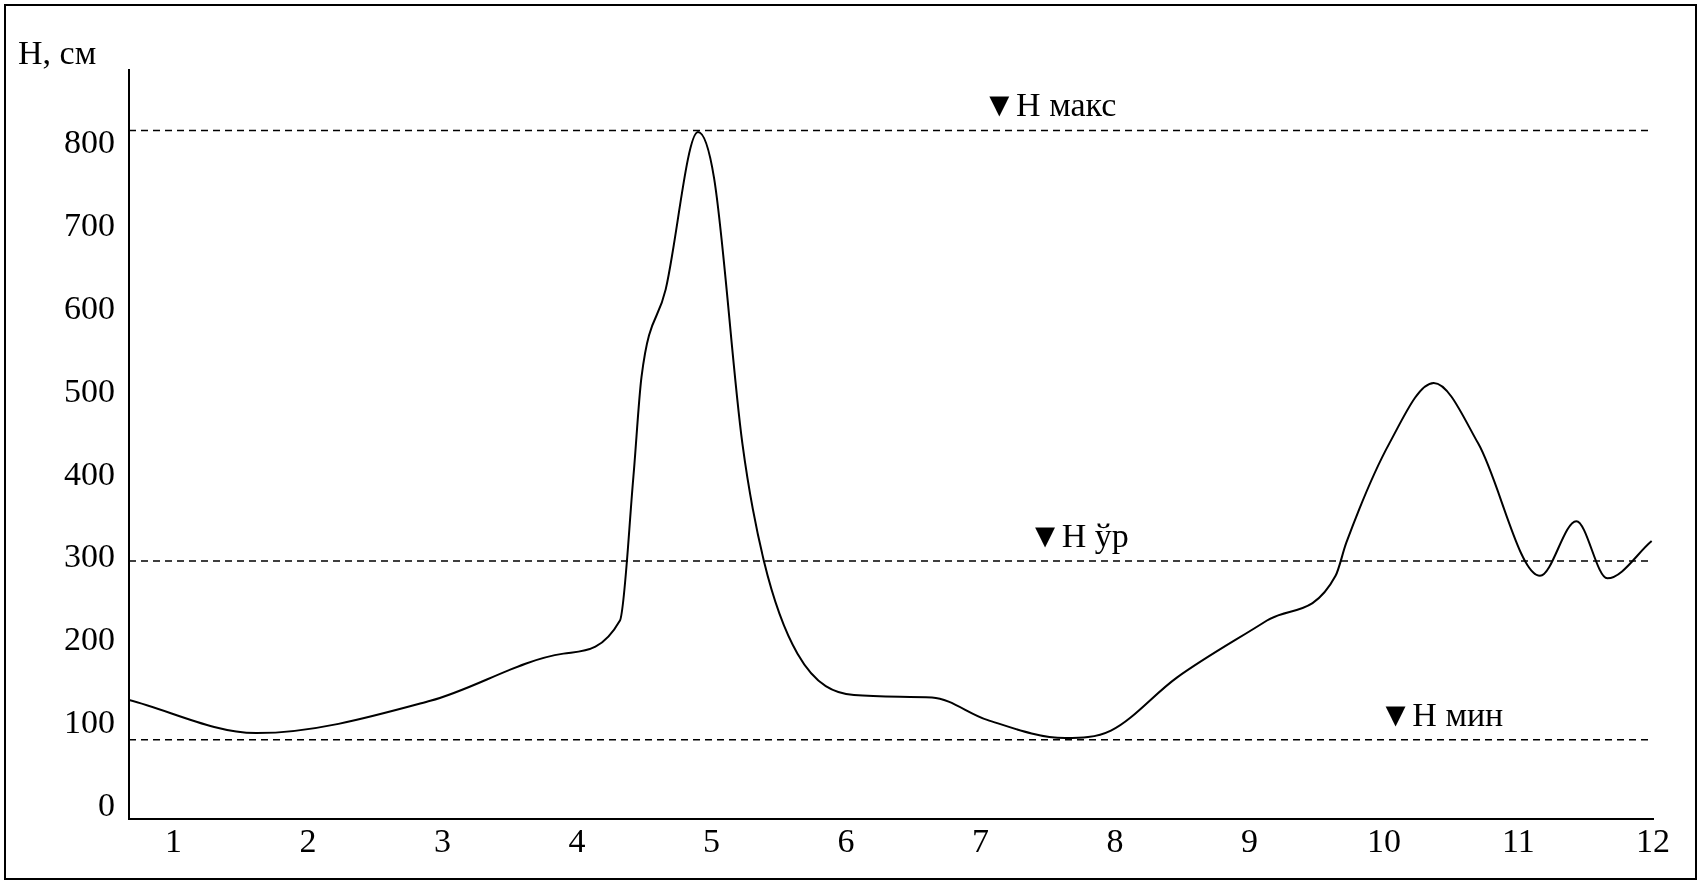 This screenshot has height=886, width=1703. I want to click on x-tick-label: 5, so click(711, 840).